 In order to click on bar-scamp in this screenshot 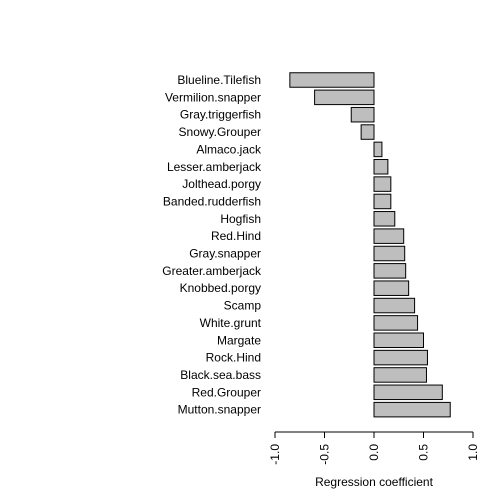, I will do `click(394, 305)`.